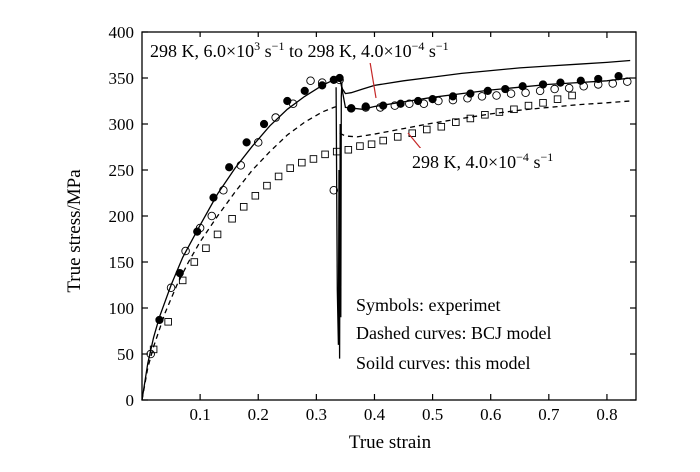  I want to click on y-tick-label: 250, so click(122, 170).